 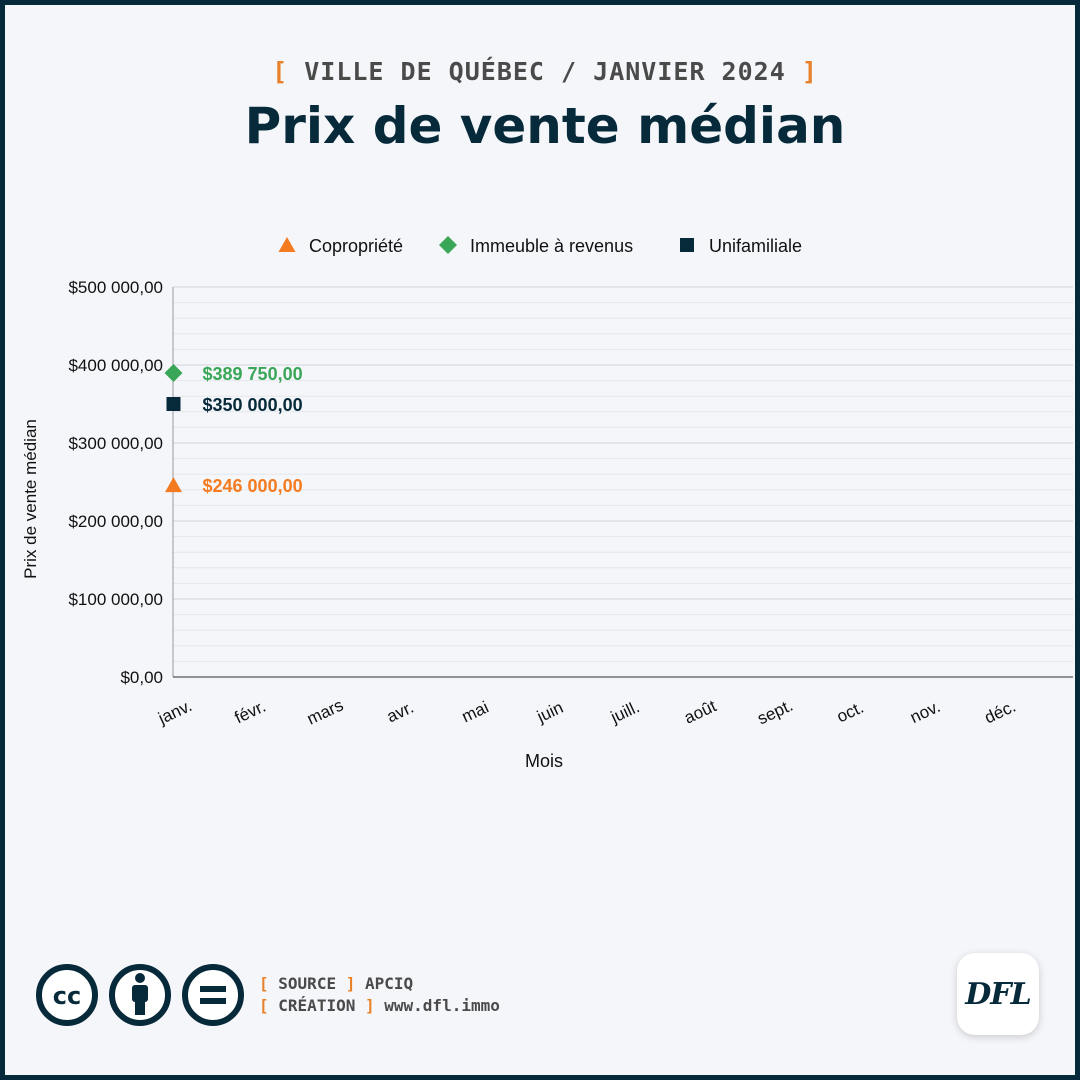 I want to click on x-tick-label: oct., so click(x=850, y=712).